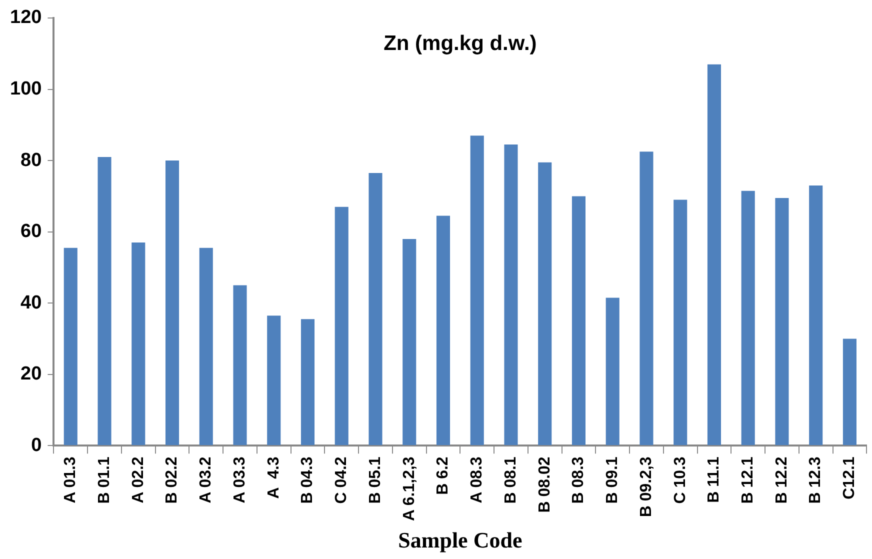 The height and width of the screenshot is (559, 872). I want to click on x-tick-label: B 6.2, so click(443, 475).